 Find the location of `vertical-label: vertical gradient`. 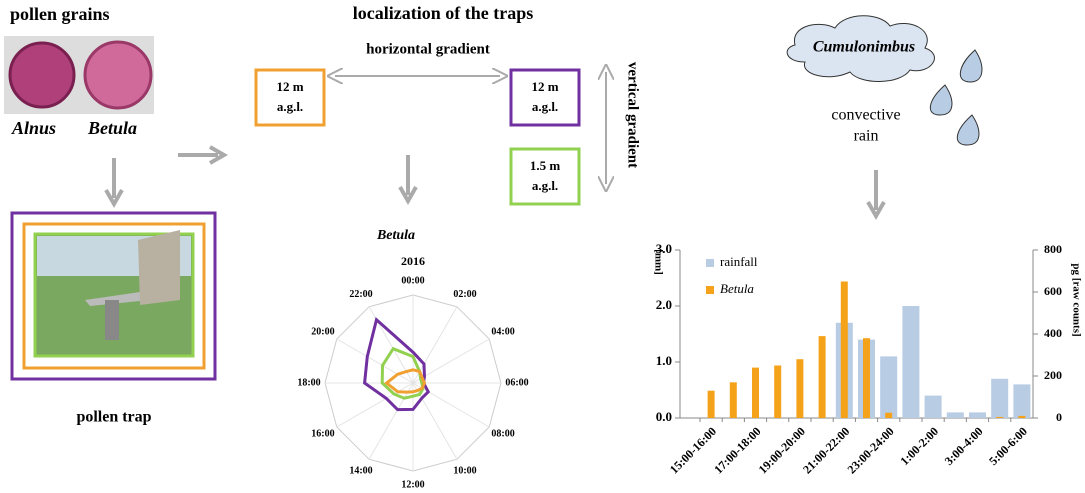

vertical-label: vertical gradient is located at coordinates (633, 115).